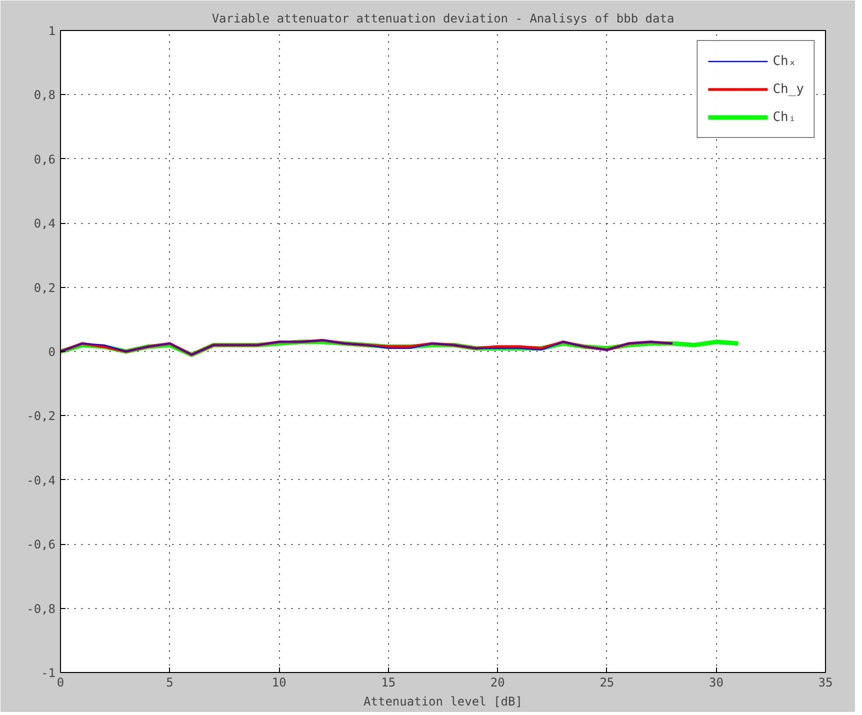  I want to click on x-tick-label: 30, so click(716, 683).